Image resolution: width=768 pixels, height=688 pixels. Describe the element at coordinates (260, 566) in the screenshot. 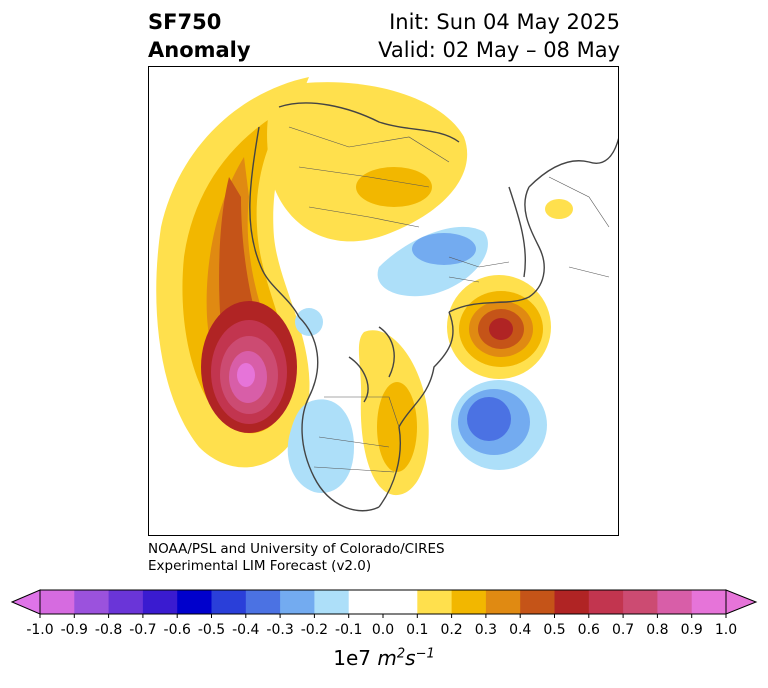

I see `credit-line-2: Experimental LIM Forecast (v2.0)` at that location.